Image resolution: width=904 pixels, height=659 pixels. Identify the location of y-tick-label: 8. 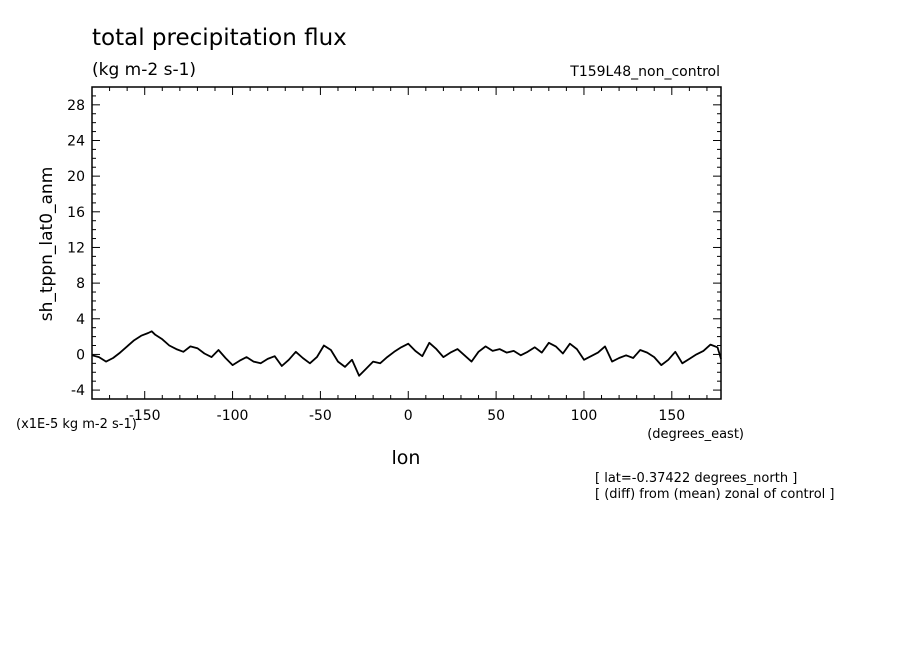
(80, 284).